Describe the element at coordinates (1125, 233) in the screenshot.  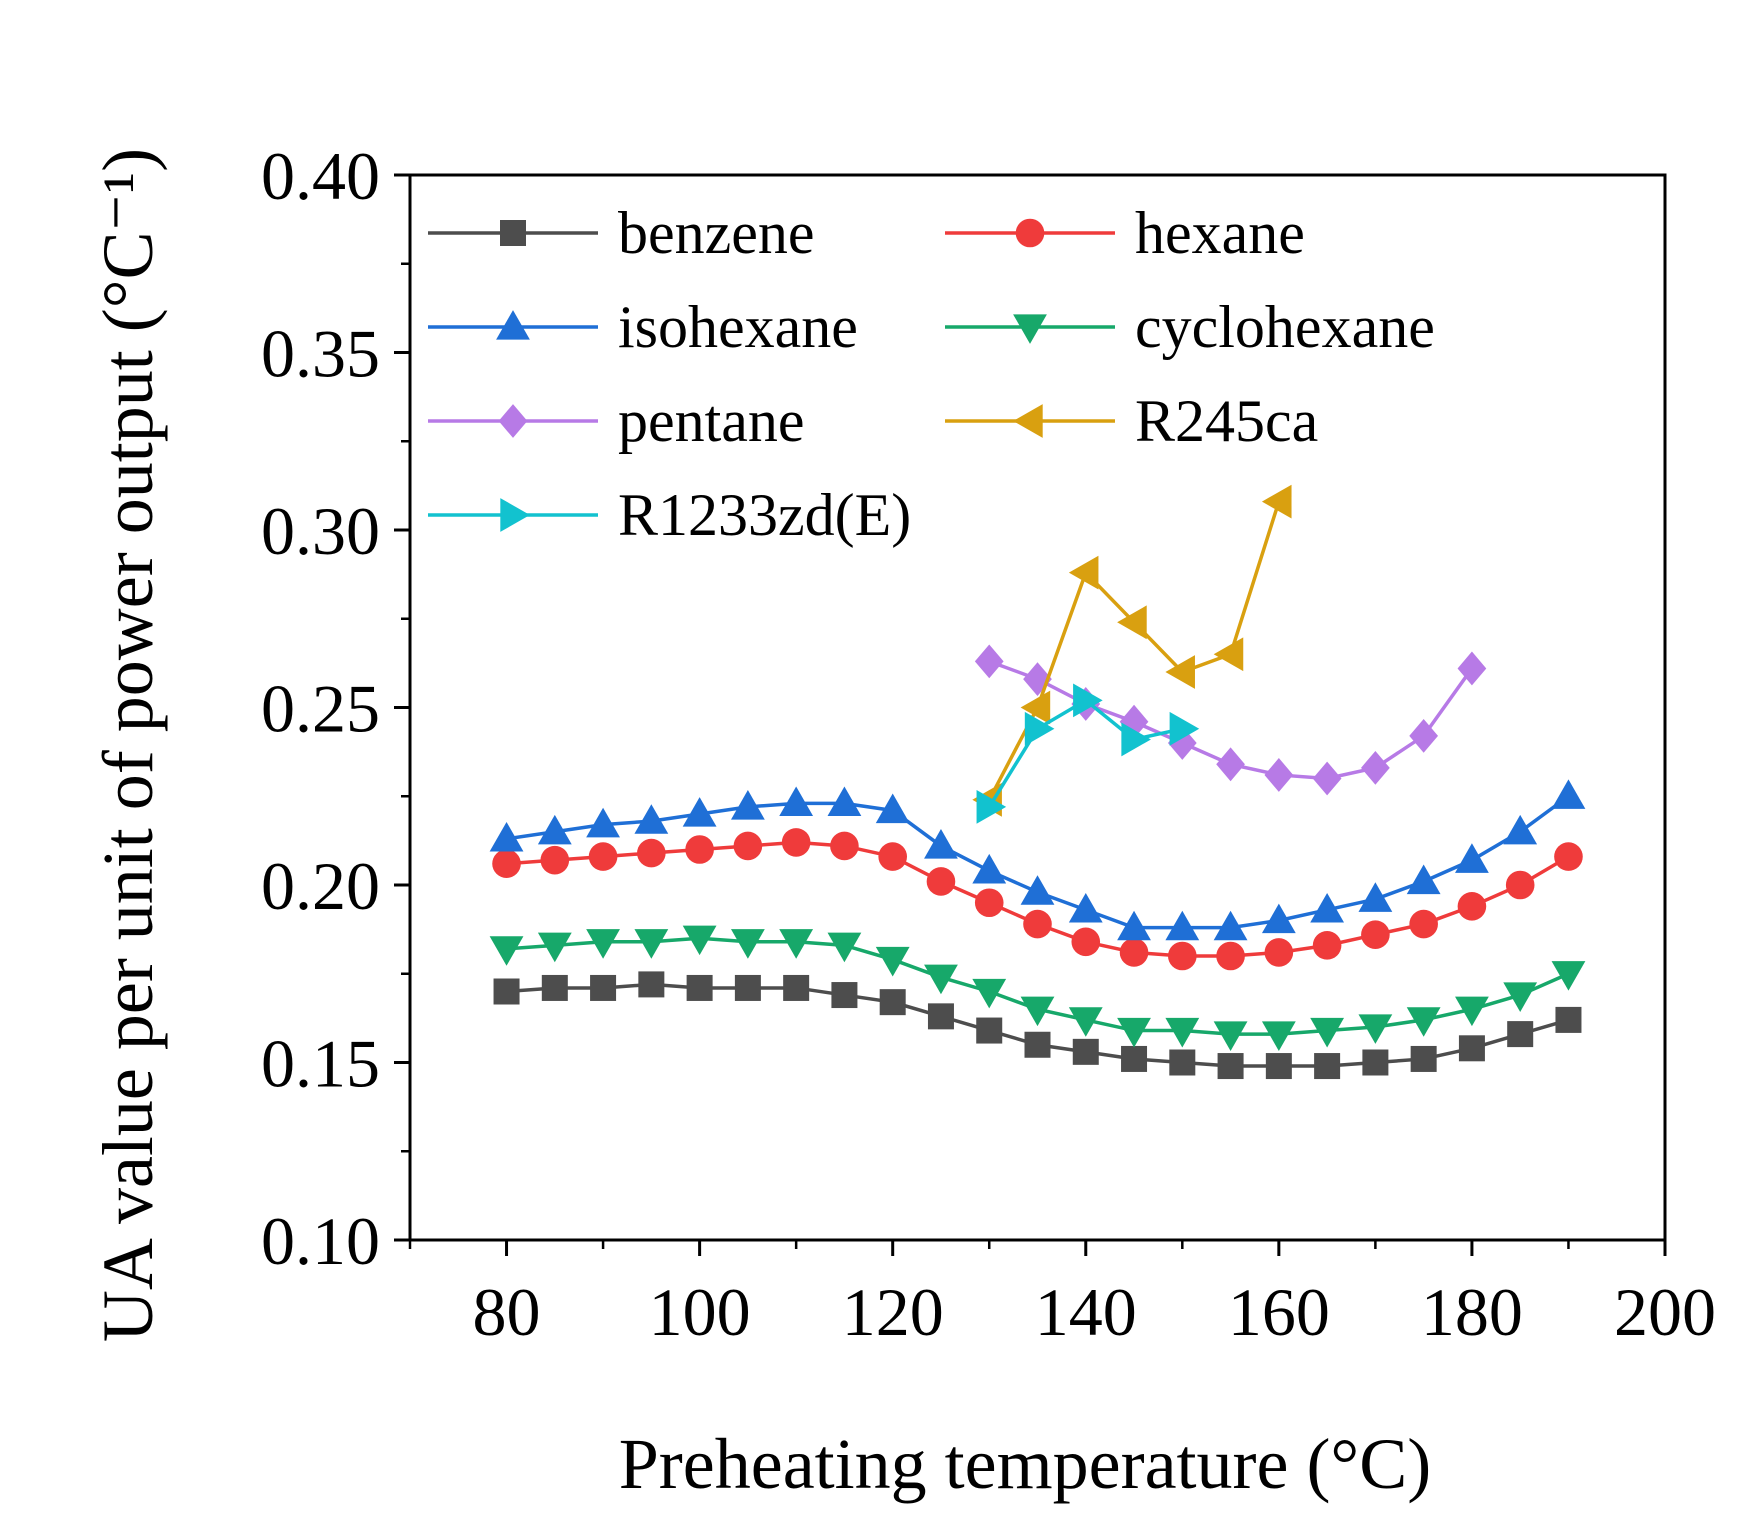
I see `legend-item: hexane` at that location.